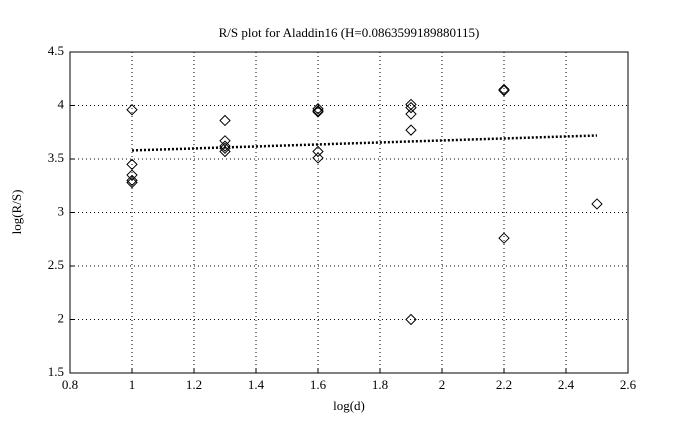 This screenshot has width=686, height=430. What do you see at coordinates (56, 371) in the screenshot?
I see `y-tick-label: 1.5` at bounding box center [56, 371].